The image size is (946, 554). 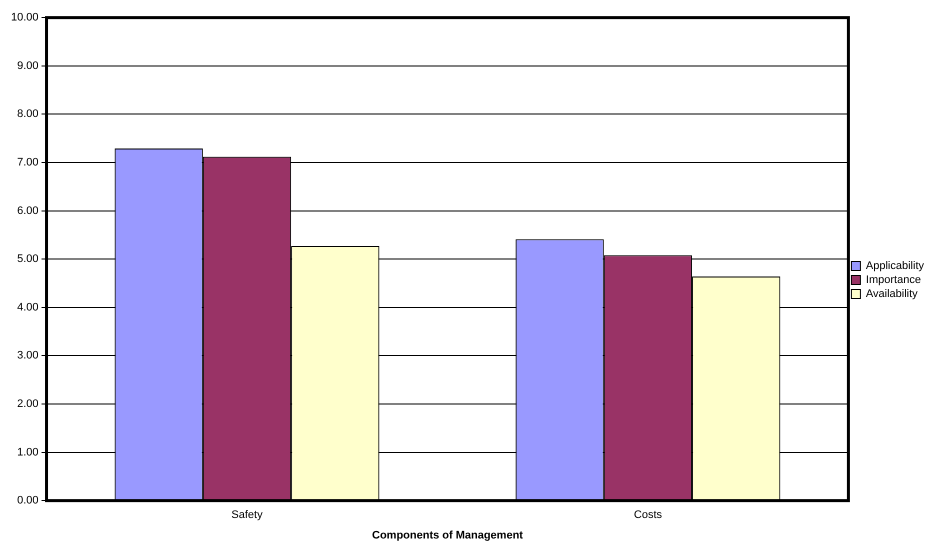 I want to click on y-tick-label: 9.00, so click(x=28, y=66).